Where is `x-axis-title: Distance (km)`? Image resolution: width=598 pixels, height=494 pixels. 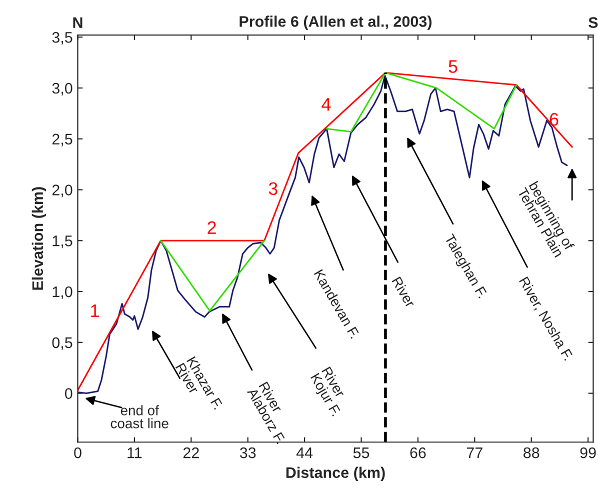 x-axis-title: Distance (km) is located at coordinates (335, 474).